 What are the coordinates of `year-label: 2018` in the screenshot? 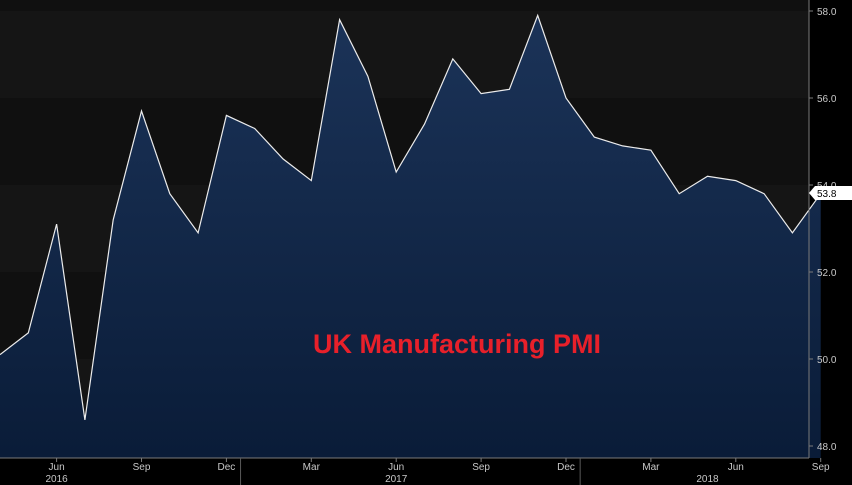 It's located at (707, 479).